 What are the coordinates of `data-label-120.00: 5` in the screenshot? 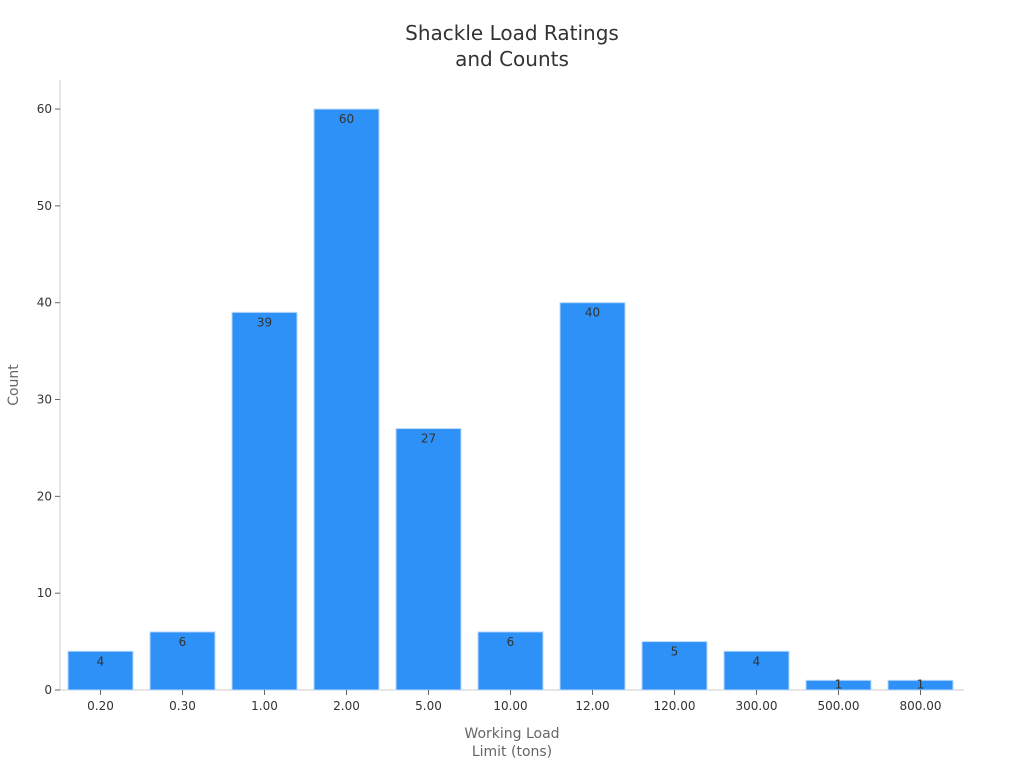 It's located at (675, 652).